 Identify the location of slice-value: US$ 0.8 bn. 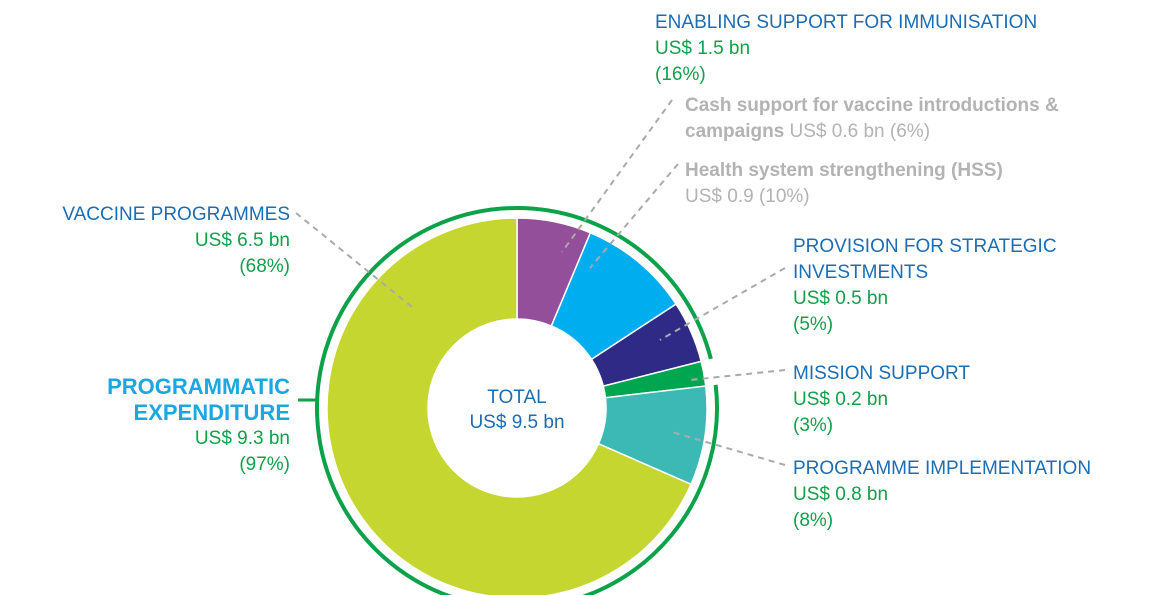
(841, 494).